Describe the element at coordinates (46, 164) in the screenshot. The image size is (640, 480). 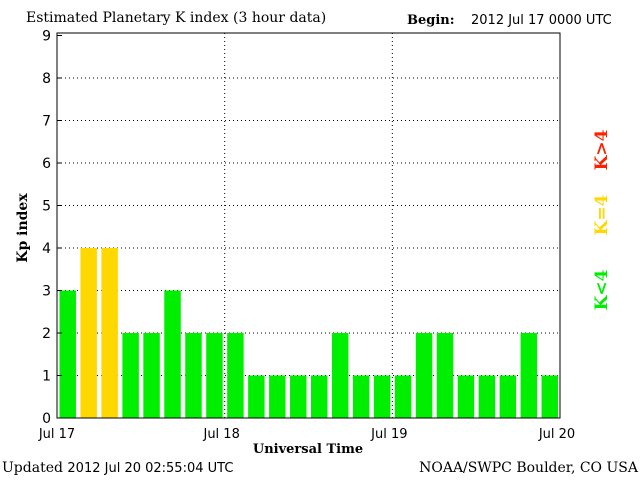
I see `y-tick-label: 6` at that location.